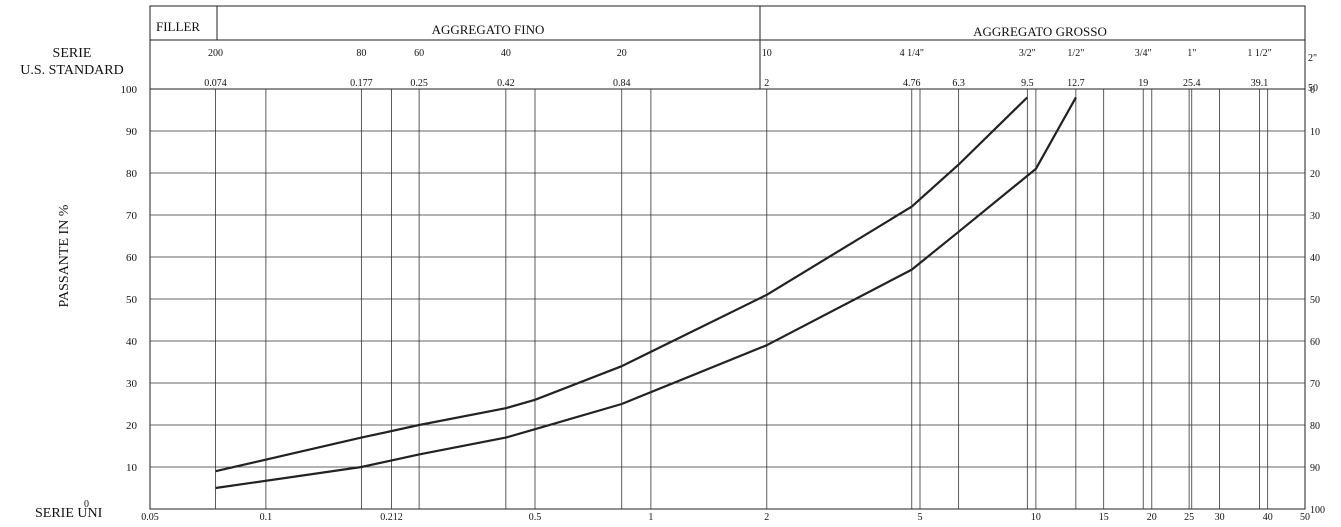 Image resolution: width=1341 pixels, height=527 pixels. Describe the element at coordinates (1040, 31) in the screenshot. I see `header-coarse: AGGREGATO GROSSO` at that location.